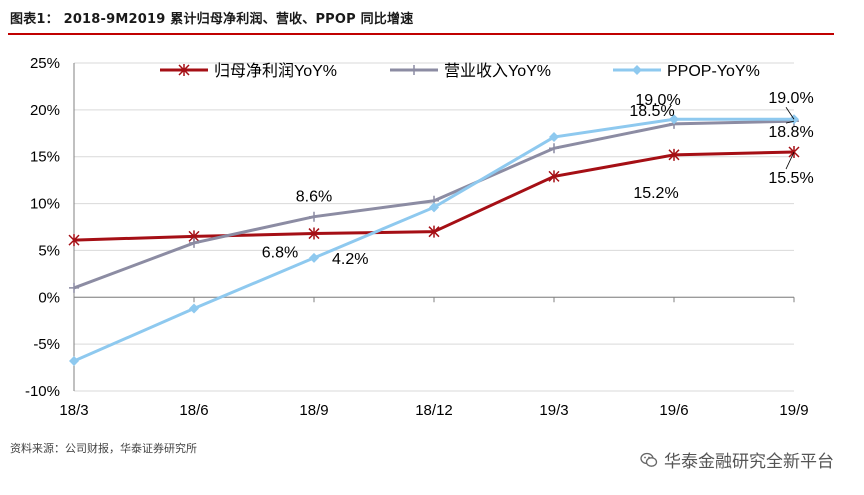 The width and height of the screenshot is (864, 495). I want to click on y-tick-label: 20%, so click(45, 110).